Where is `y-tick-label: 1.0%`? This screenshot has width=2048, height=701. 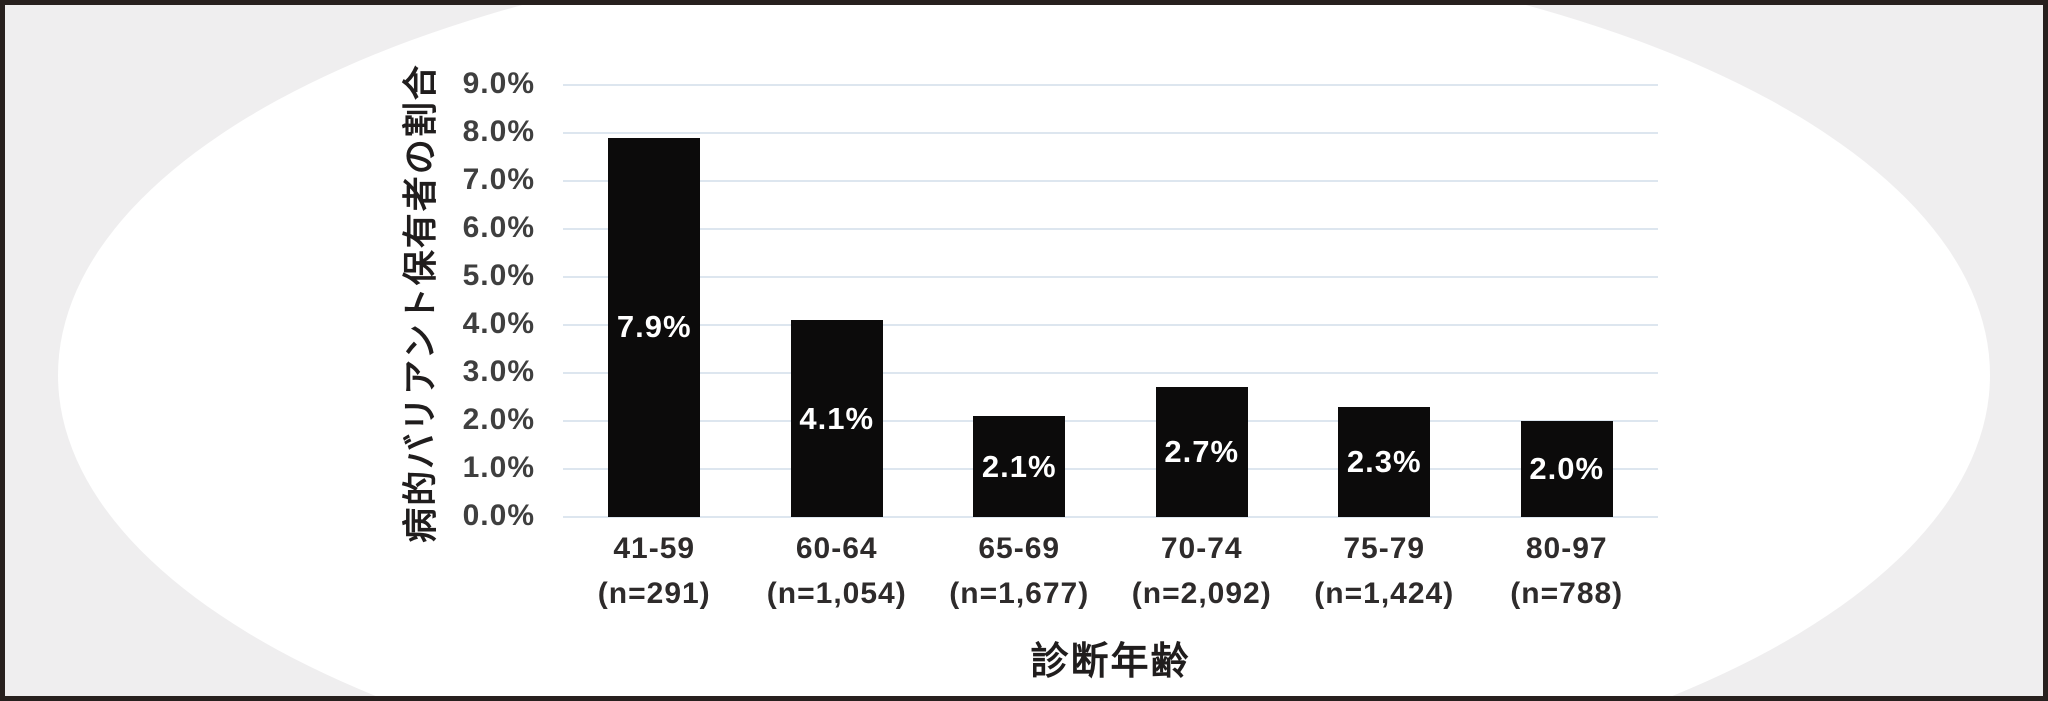 y-tick-label: 1.0% is located at coordinates (498, 467).